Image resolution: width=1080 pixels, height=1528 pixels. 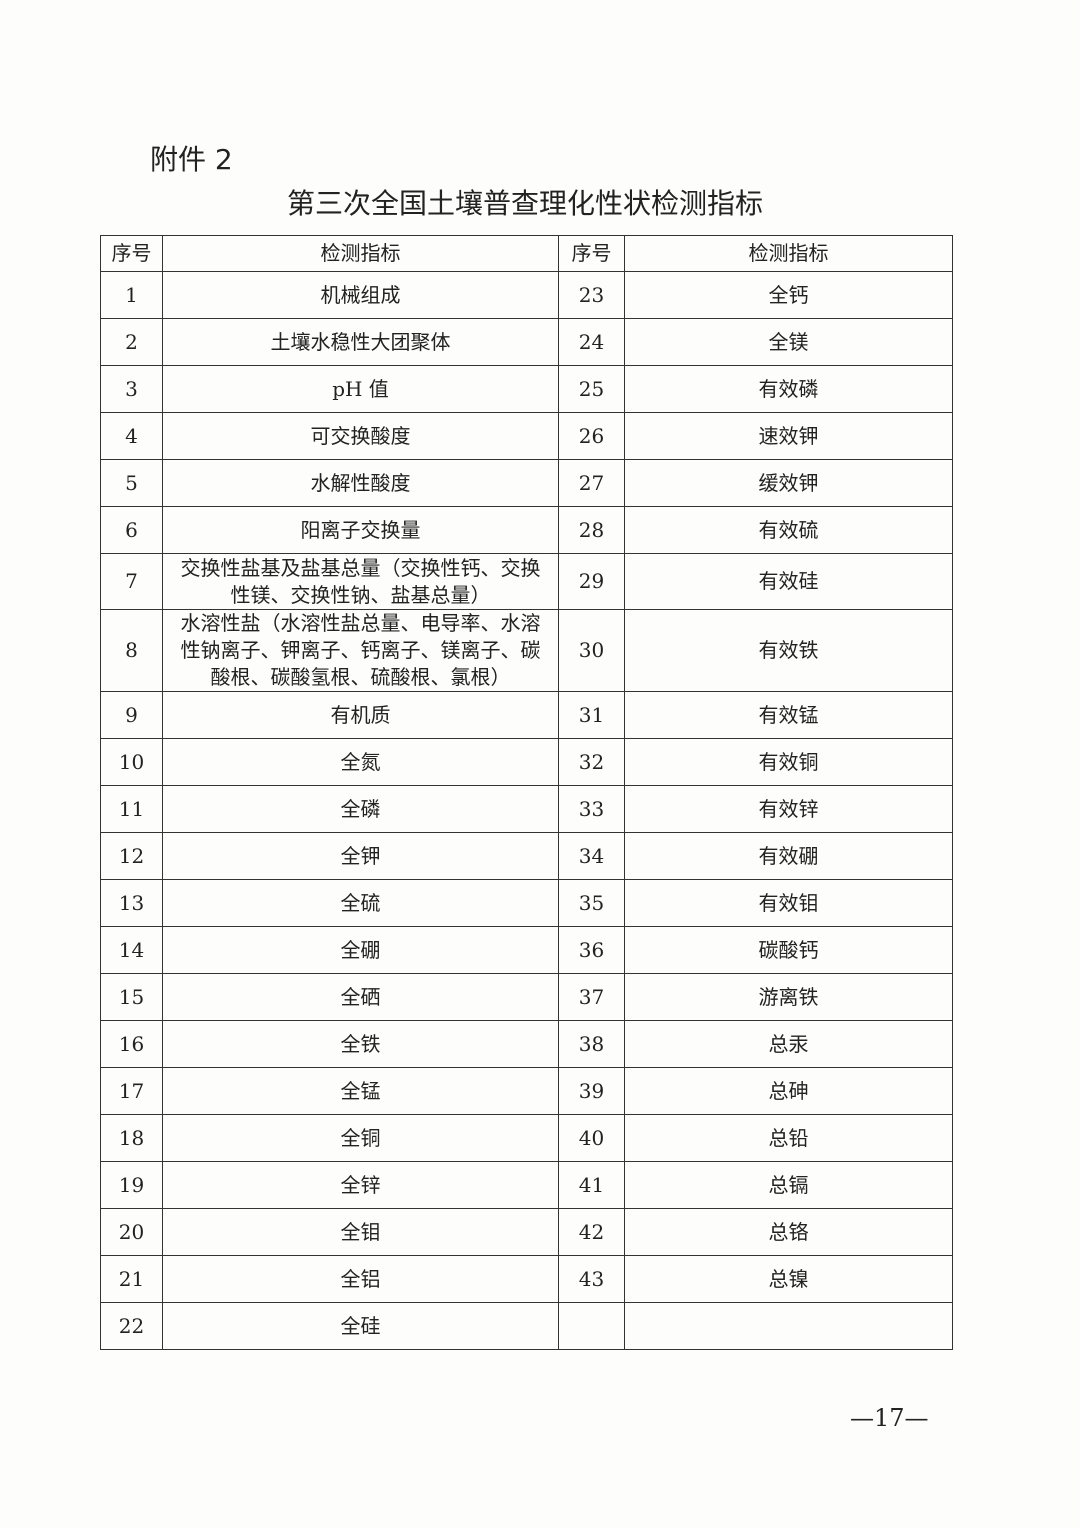 I want to click on cell-seq-right: 32, so click(x=591, y=762).